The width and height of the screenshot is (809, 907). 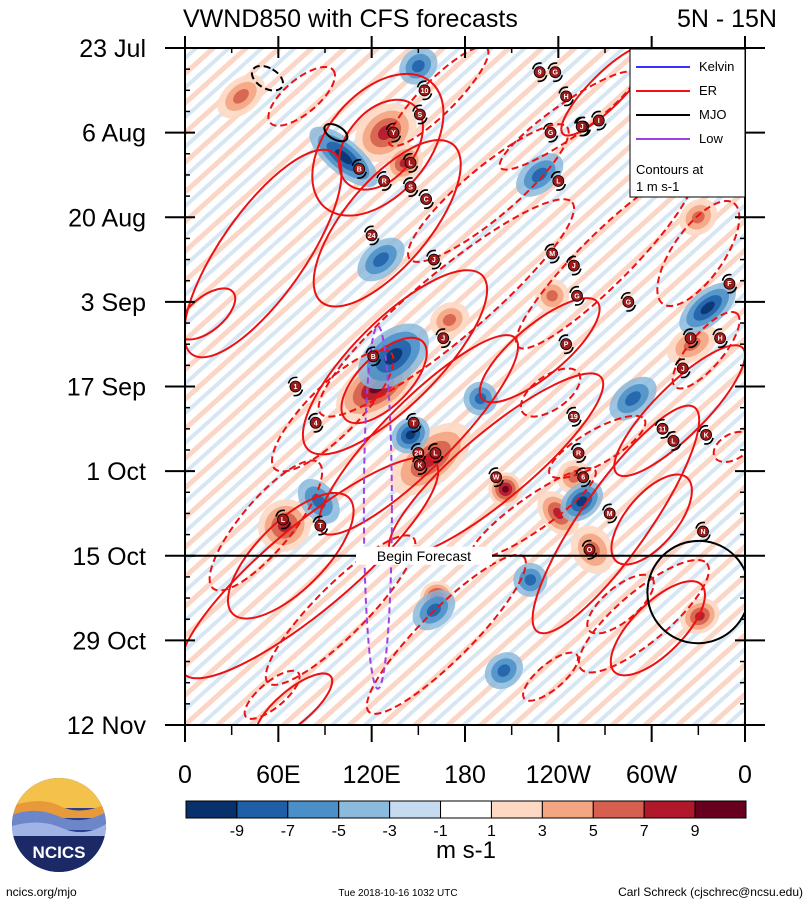 What do you see at coordinates (350, 19) in the screenshot?
I see `chart-title: VWND850 with CFS forecasts` at bounding box center [350, 19].